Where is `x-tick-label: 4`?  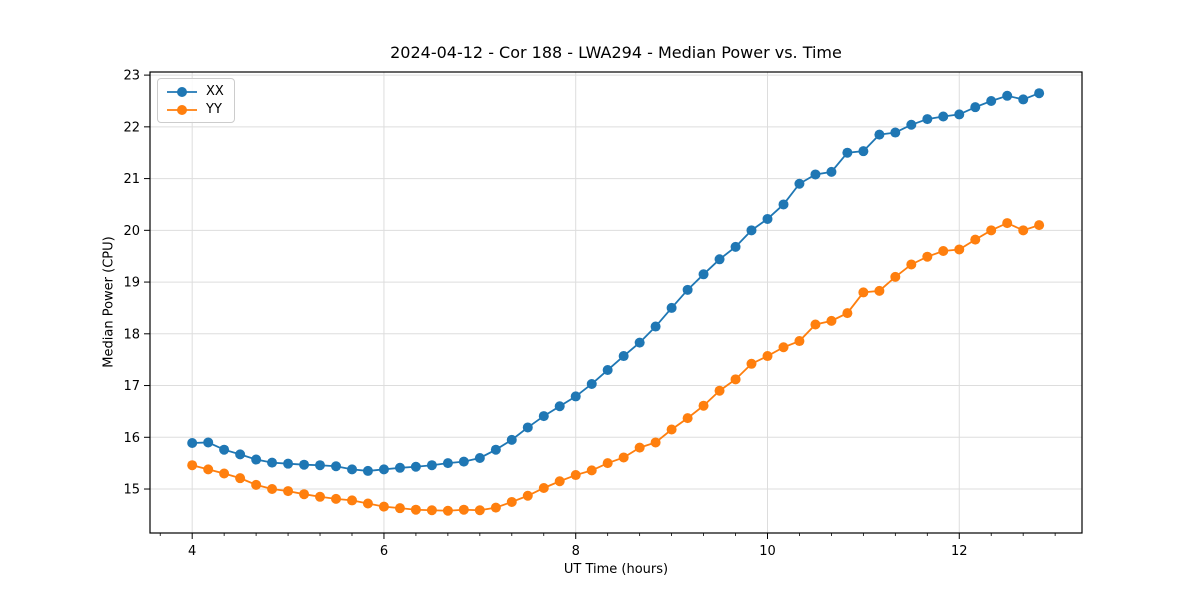 x-tick-label: 4 is located at coordinates (192, 551).